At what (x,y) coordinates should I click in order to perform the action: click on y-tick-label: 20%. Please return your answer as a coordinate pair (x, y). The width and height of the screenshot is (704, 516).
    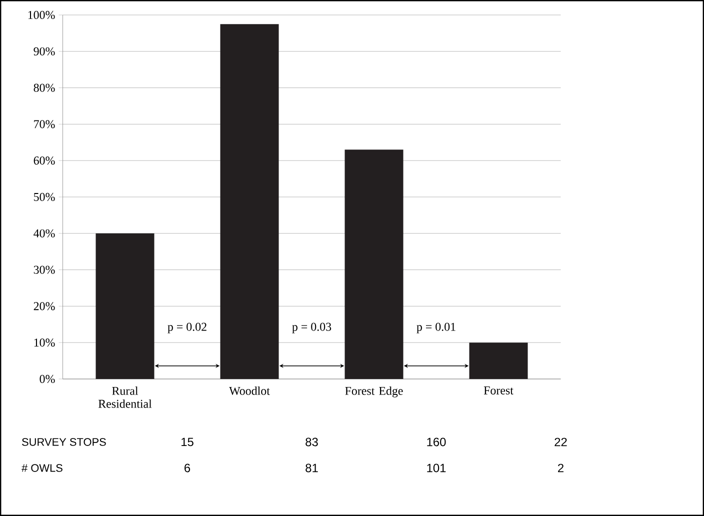
    Looking at the image, I should click on (44, 306).